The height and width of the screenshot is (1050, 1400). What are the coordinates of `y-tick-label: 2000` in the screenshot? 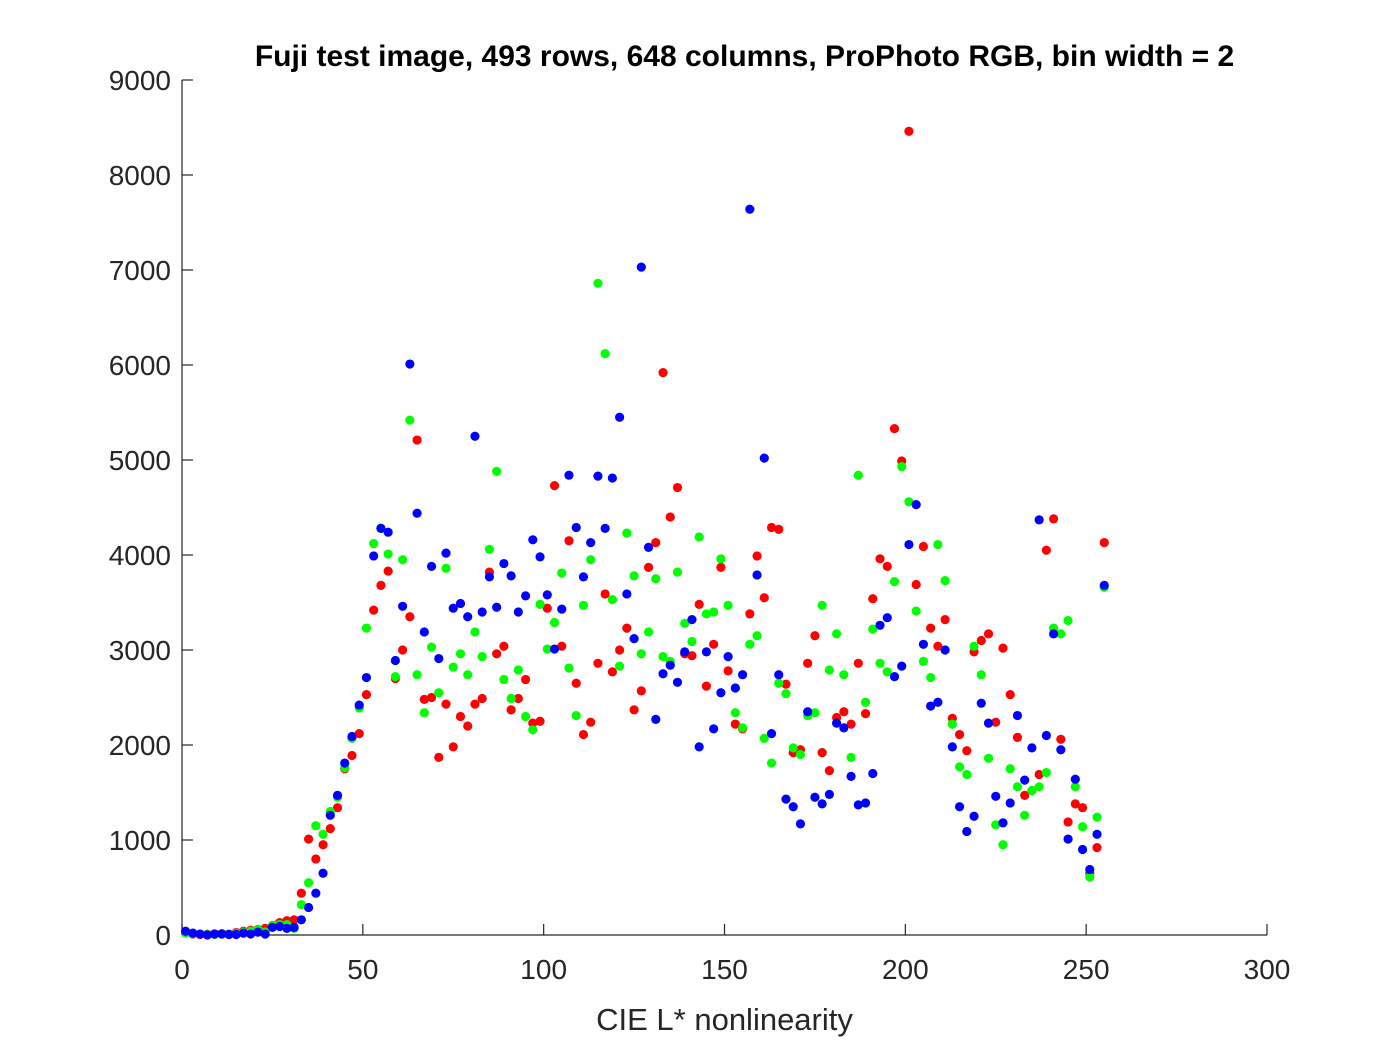 It's located at (140, 745).